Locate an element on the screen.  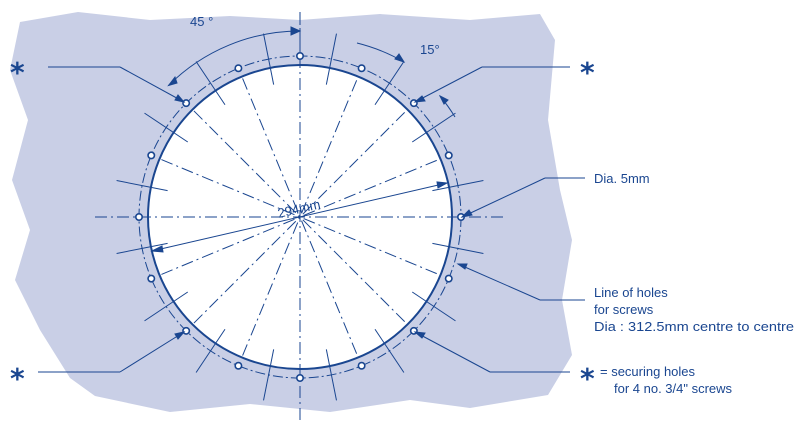
star-bottom-left: * is located at coordinates (17, 378).